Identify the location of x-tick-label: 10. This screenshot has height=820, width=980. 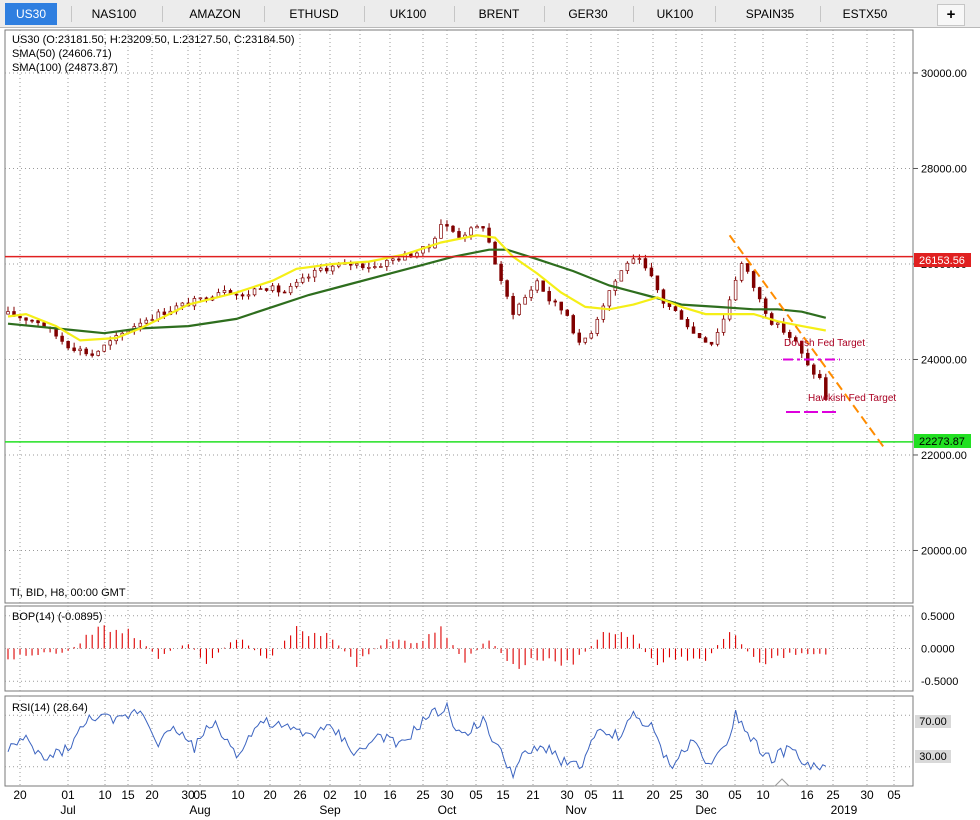
(360, 795).